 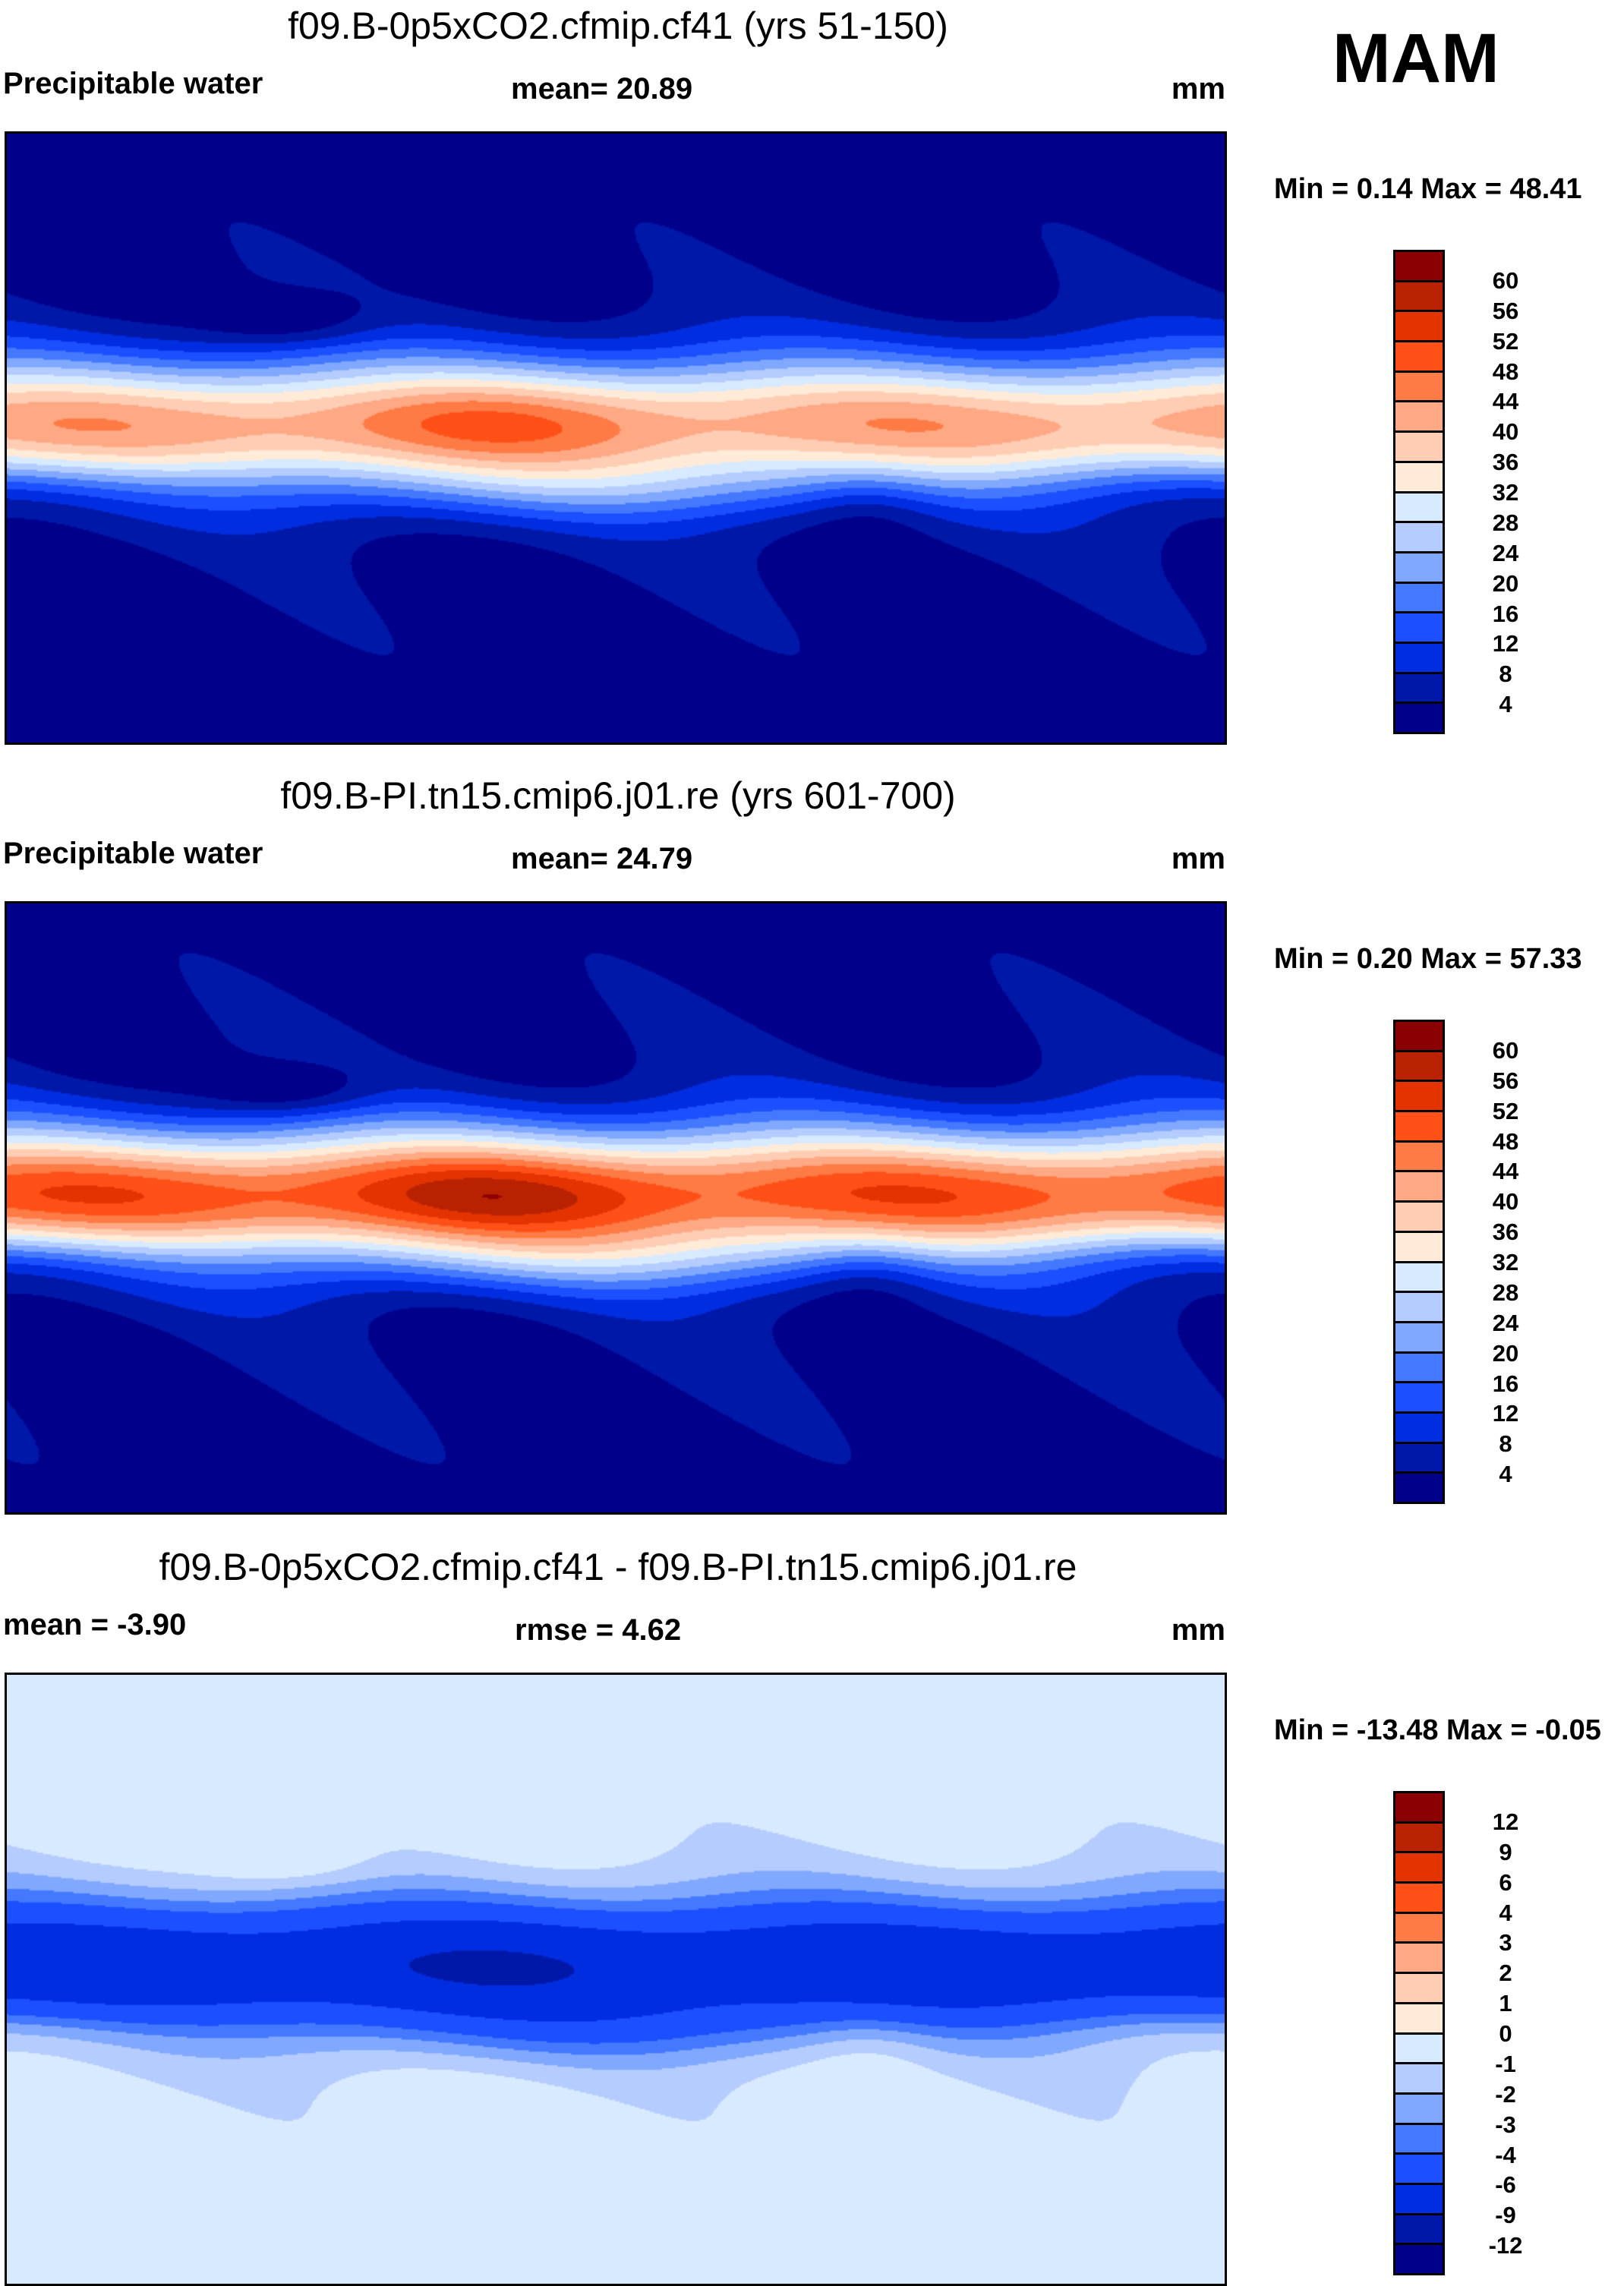 What do you see at coordinates (1505, 2094) in the screenshot?
I see `colorbar-tick-label: -2` at bounding box center [1505, 2094].